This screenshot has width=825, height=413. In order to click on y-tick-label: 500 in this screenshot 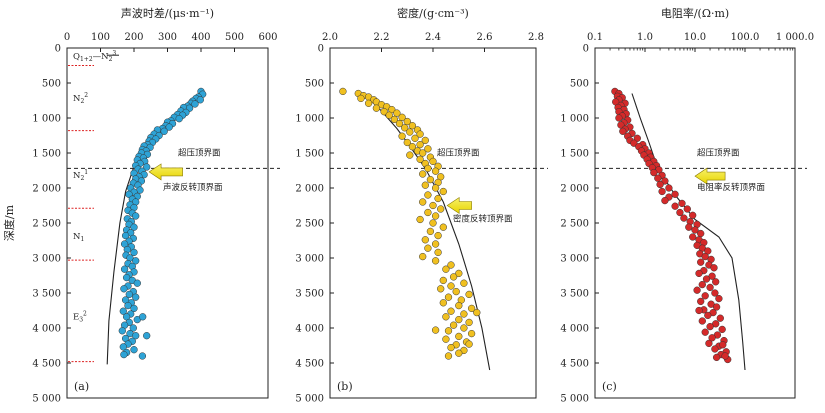, I will do `click(51, 84)`.